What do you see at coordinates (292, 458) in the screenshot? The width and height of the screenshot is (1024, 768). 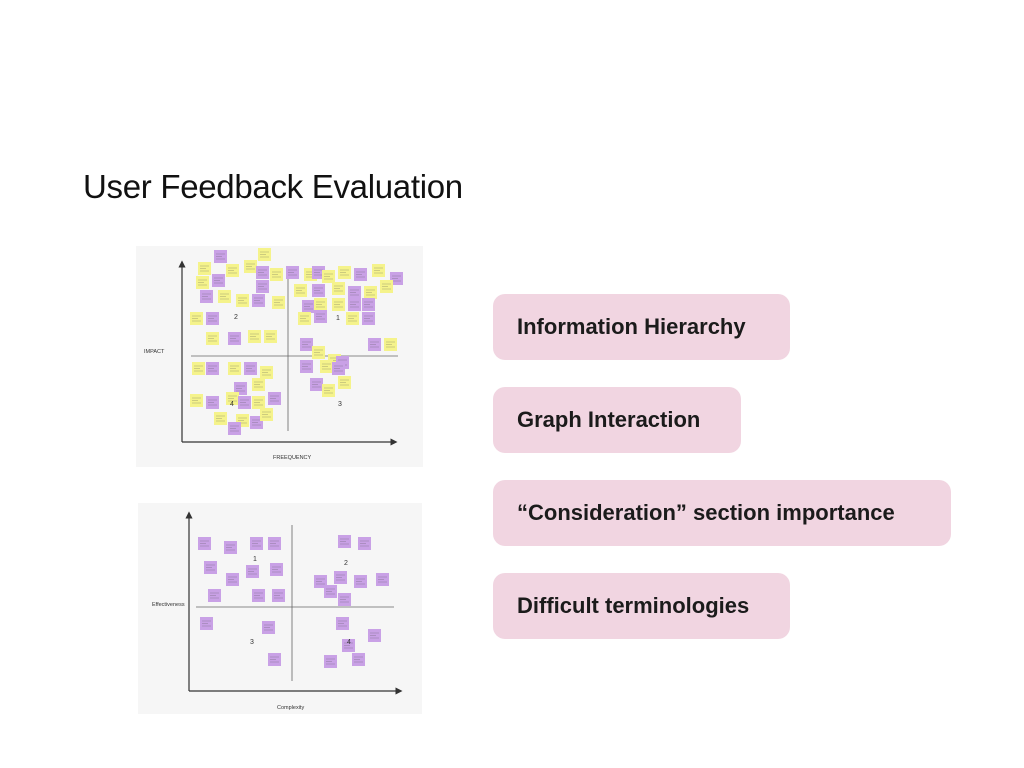 I see `x-axis-label: FREEQUENCY` at bounding box center [292, 458].